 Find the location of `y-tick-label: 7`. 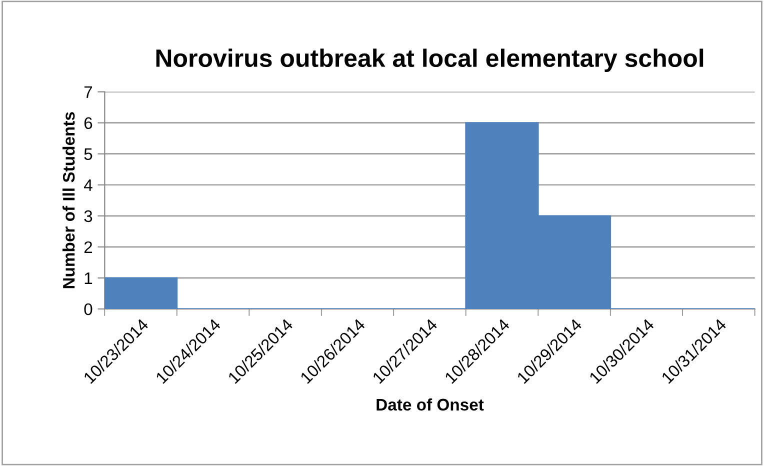

y-tick-label: 7 is located at coordinates (88, 92).